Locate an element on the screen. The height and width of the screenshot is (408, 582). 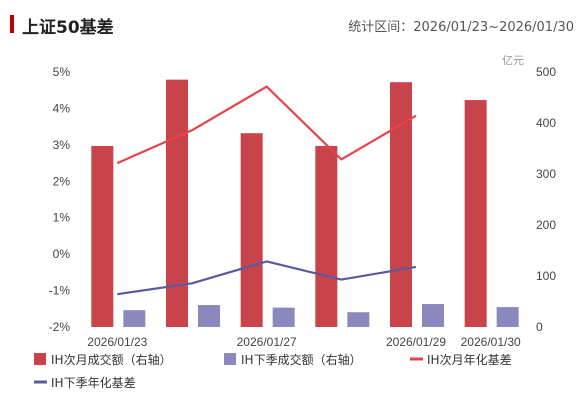
legend-item-next-quarter-volume: IH下季成交额（右轴） is located at coordinates (293, 359).